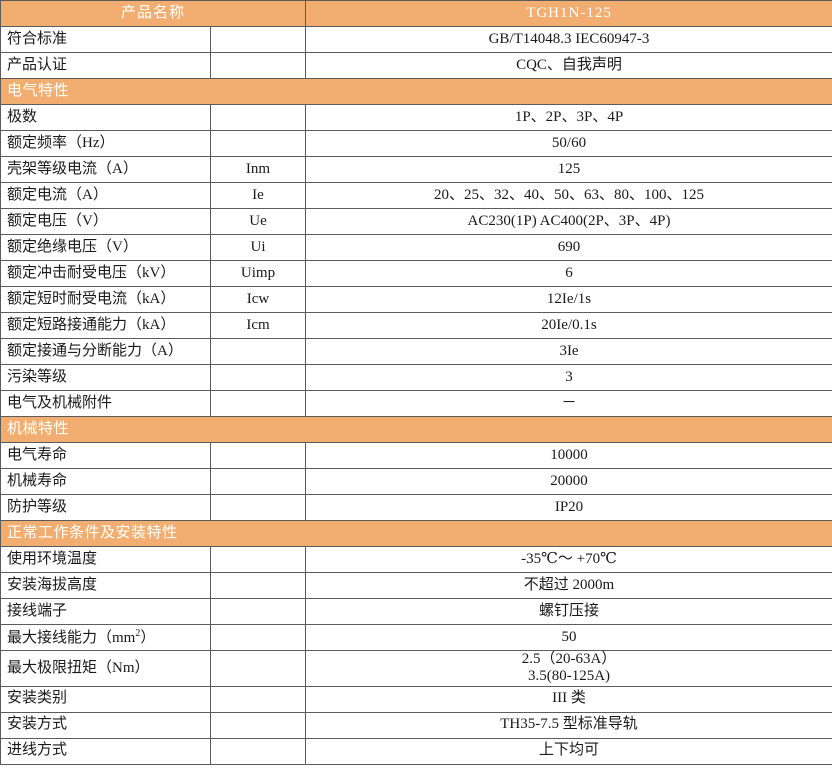 The image size is (832, 784). What do you see at coordinates (105, 273) in the screenshot?
I see `spec-label-cell: 额定冲击耐受电压（kV）` at bounding box center [105, 273].